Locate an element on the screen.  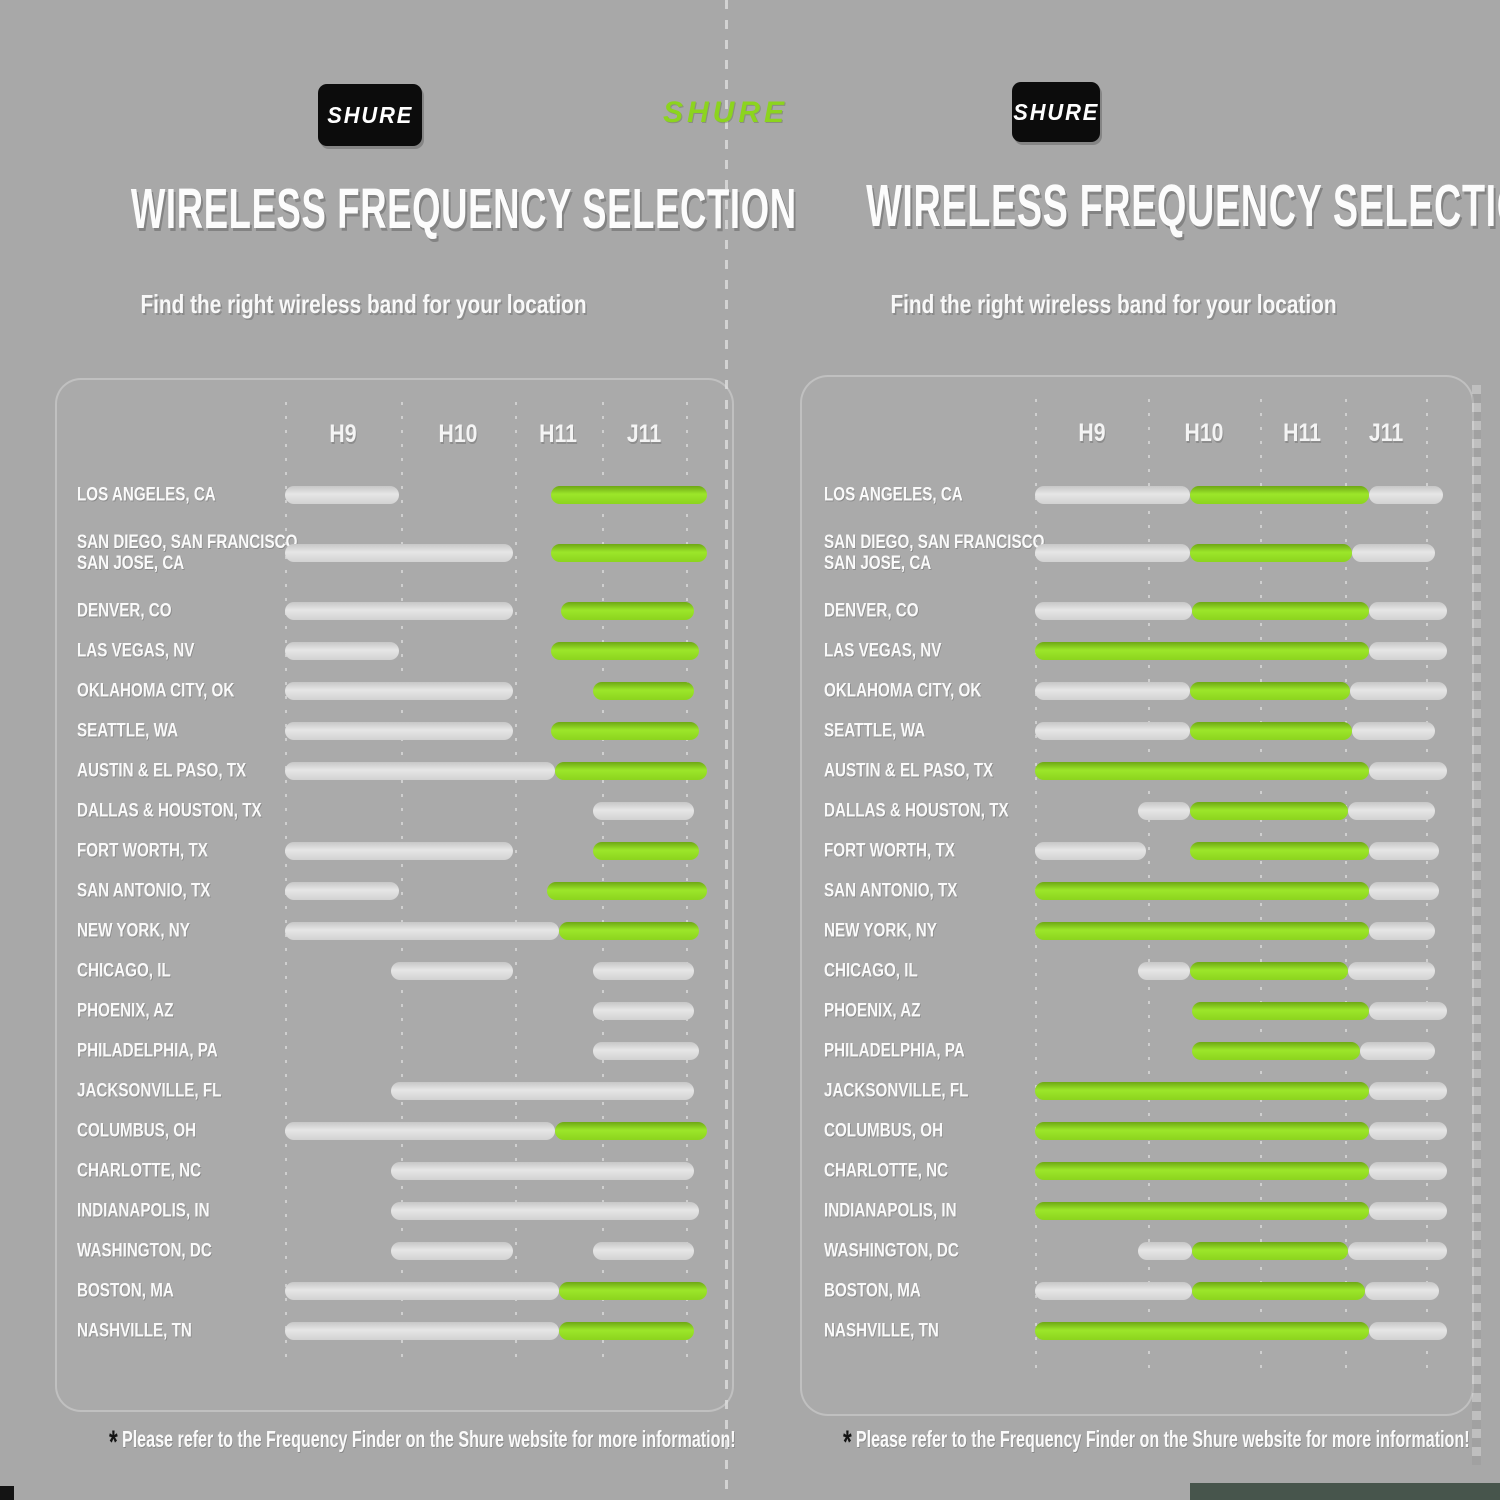
city-label-line: BOSTON, MA is located at coordinates (125, 1291).